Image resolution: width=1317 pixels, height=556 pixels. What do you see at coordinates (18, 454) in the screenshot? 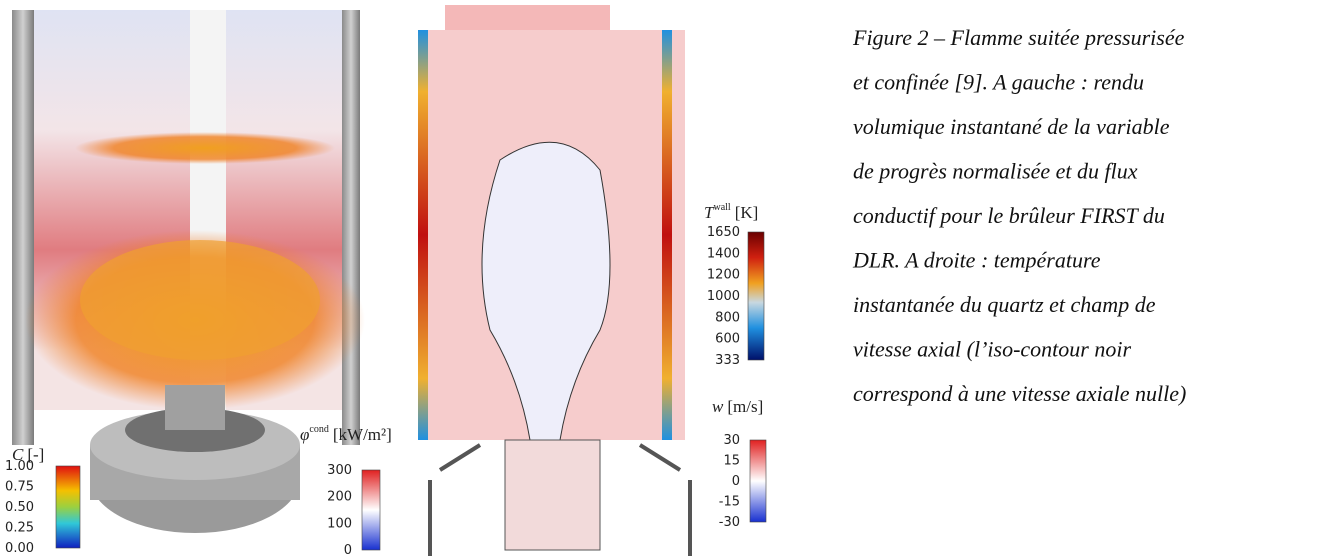
I see `symbol: C` at bounding box center [18, 454].